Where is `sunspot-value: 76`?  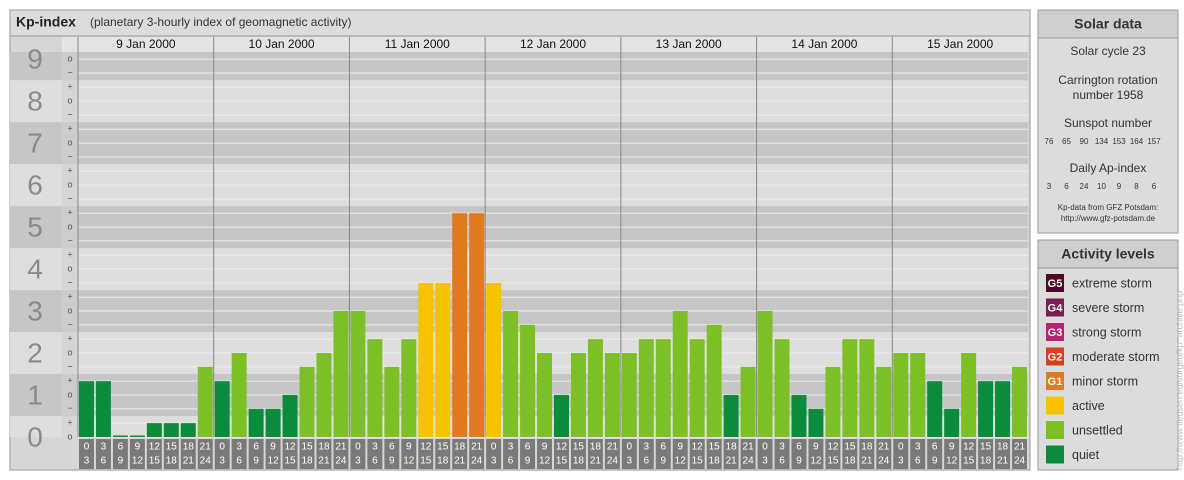
sunspot-value: 76 is located at coordinates (1049, 141).